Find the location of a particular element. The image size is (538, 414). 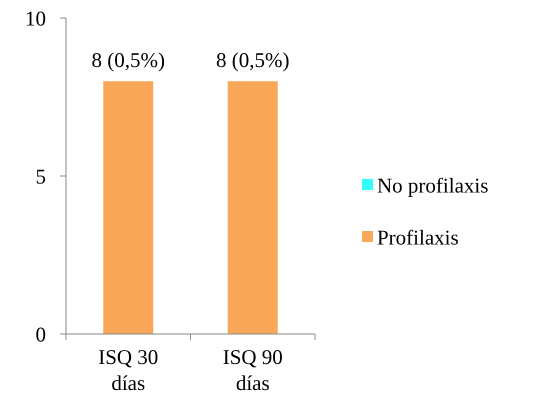

legend-label: Profilaxis is located at coordinates (418, 237).